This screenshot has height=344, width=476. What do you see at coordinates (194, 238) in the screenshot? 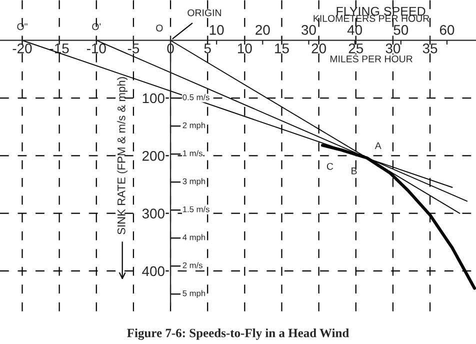
I see `annotation: 4 mph` at bounding box center [194, 238].